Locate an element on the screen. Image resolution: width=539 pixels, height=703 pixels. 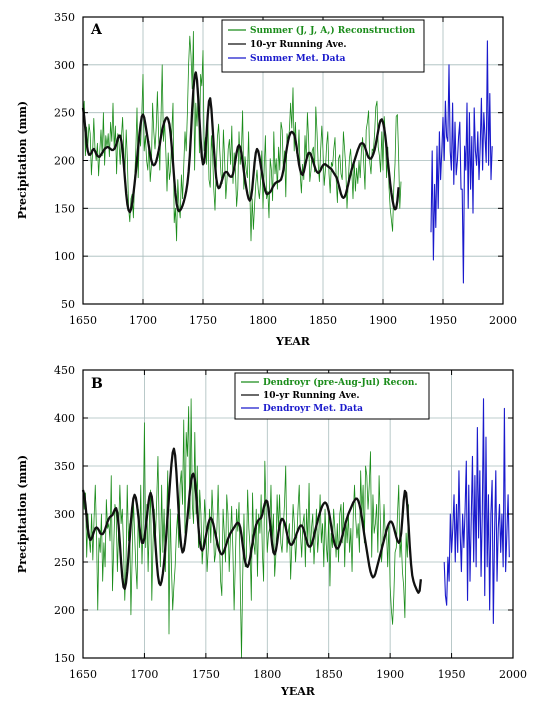
x-tick-label-a: 1900 is located at coordinates (383, 320).